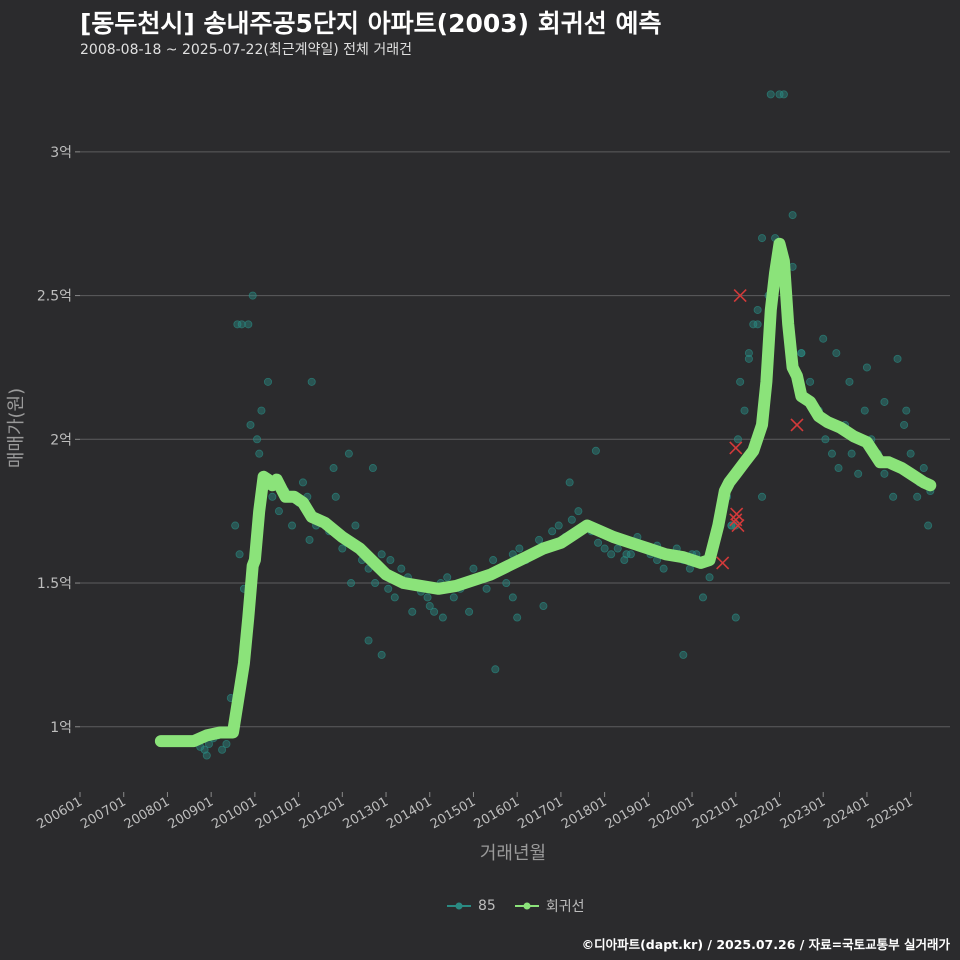  Describe the element at coordinates (672, 813) in the screenshot. I see `x-tick-label: 202001` at that location.